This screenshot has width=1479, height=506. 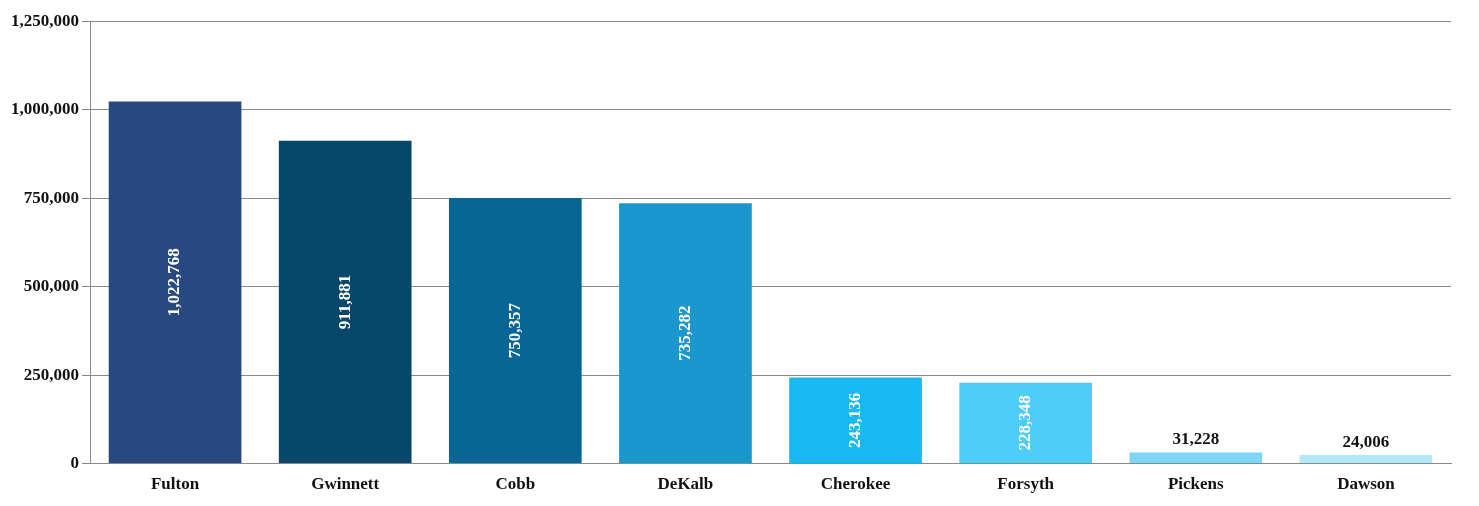 I want to click on y-tick-label: 250,000, so click(x=51, y=374).